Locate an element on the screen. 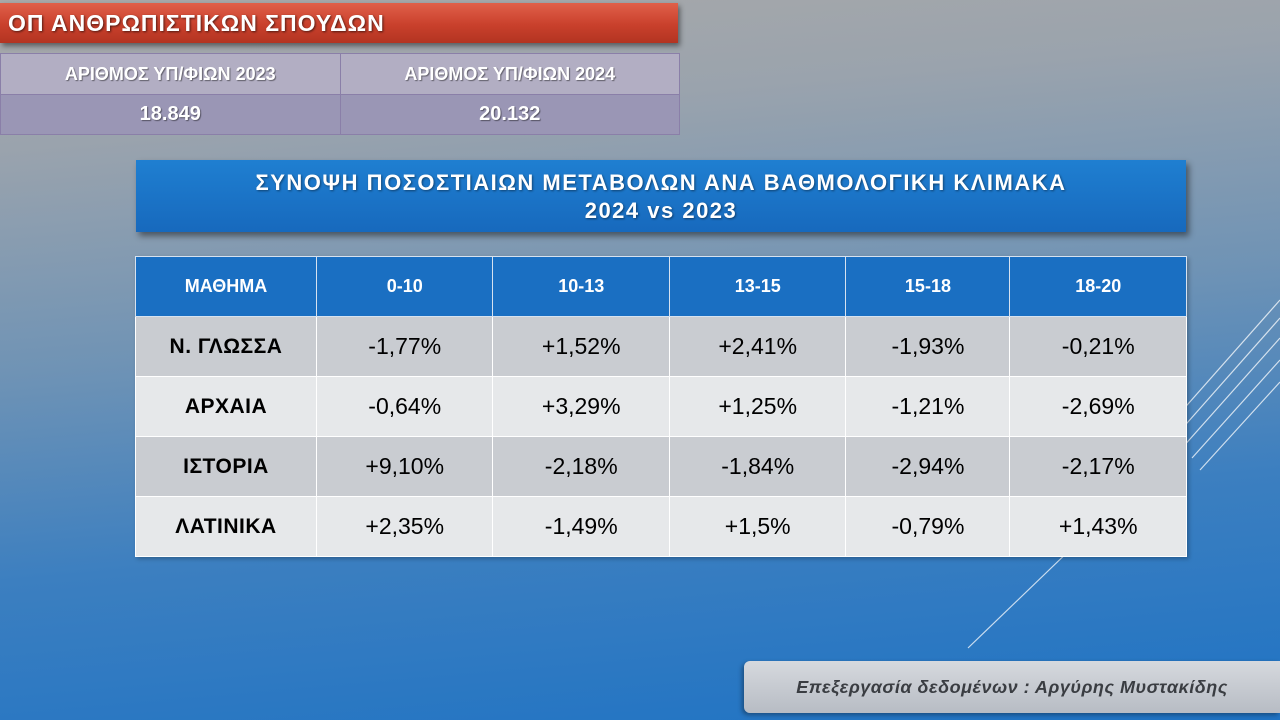 The image size is (1280, 720). subject-cell: ΛΑΤΙΝΙΚΑ is located at coordinates (226, 526).